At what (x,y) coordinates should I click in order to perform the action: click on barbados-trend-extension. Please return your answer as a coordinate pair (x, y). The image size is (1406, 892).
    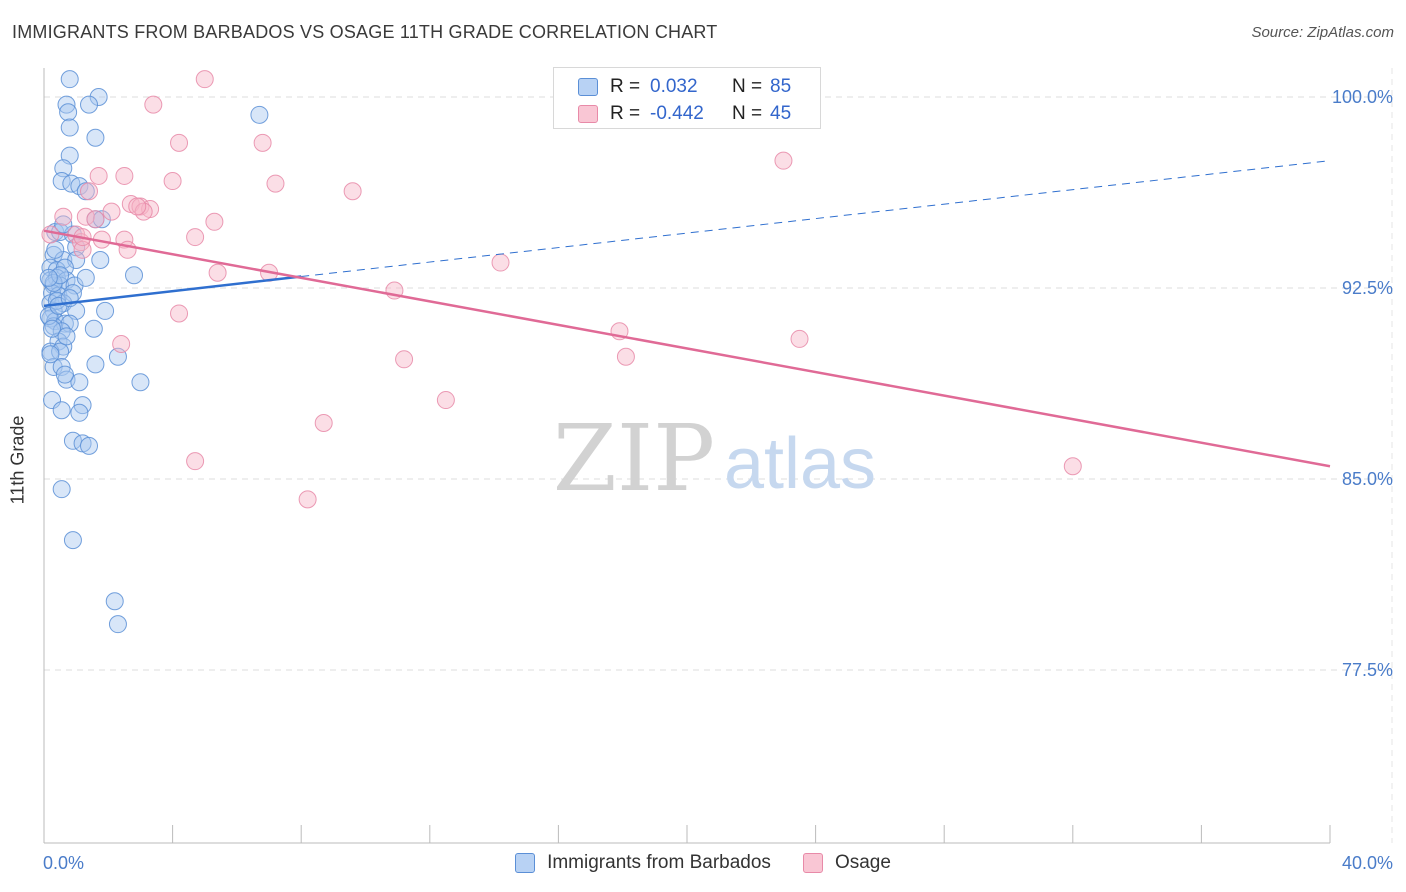
    Looking at the image, I should click on (816, 219).